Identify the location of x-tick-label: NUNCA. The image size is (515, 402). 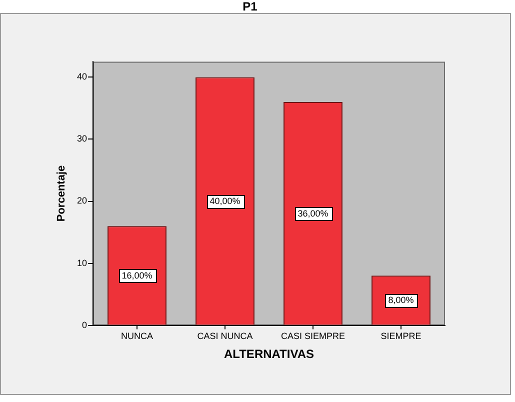
(137, 336).